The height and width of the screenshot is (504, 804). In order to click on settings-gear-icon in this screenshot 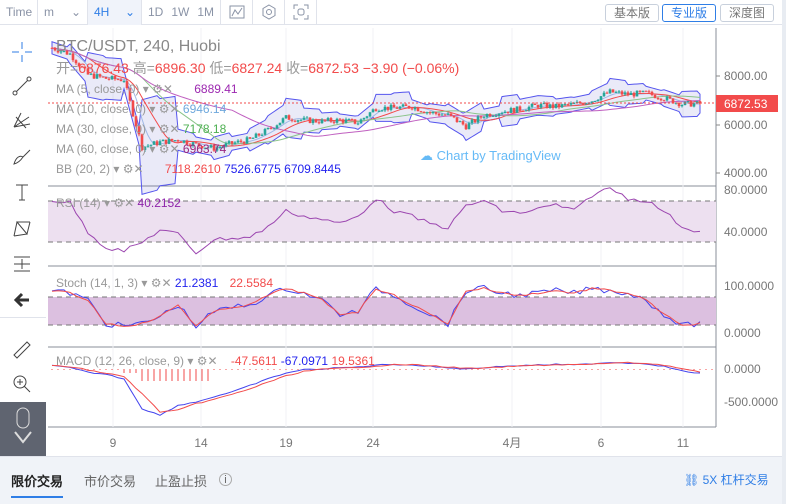, I will do `click(269, 12)`.